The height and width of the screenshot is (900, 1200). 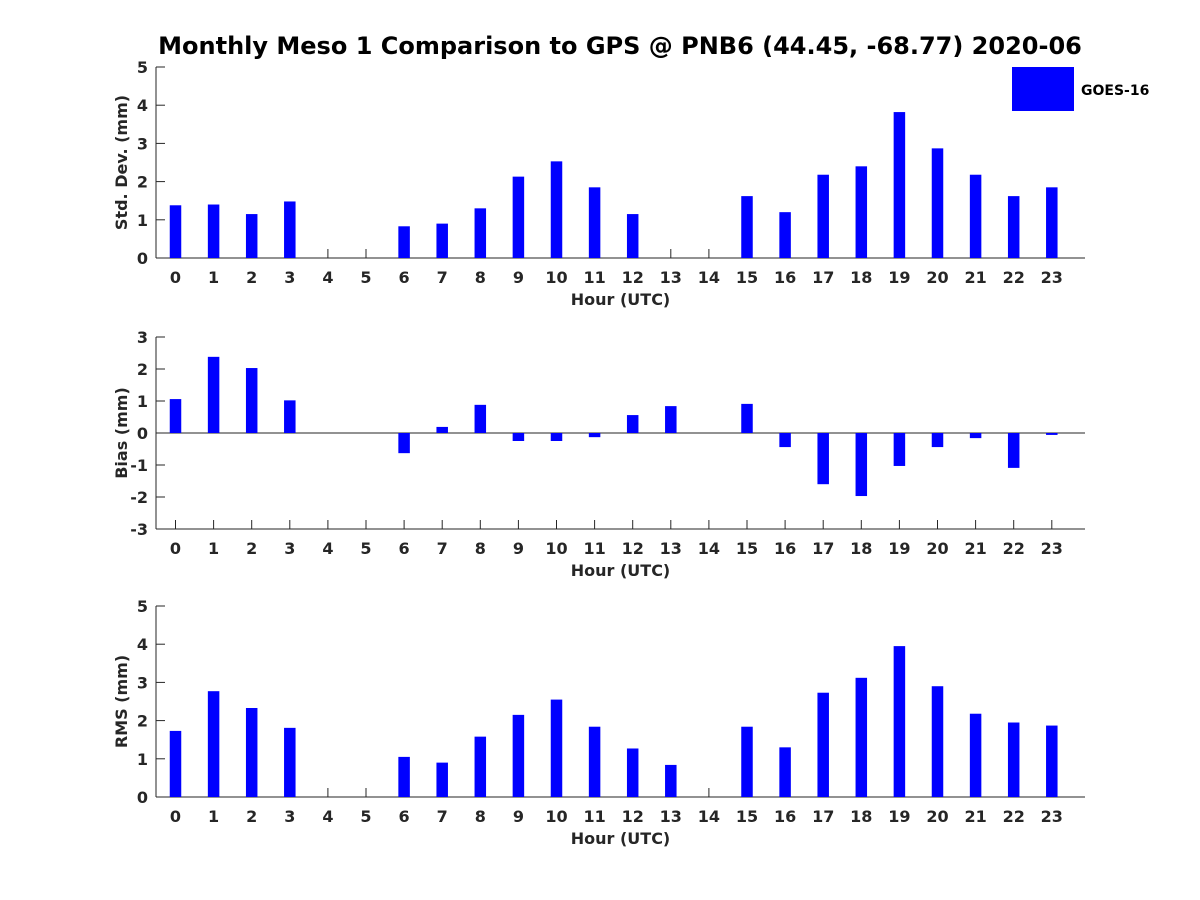 What do you see at coordinates (480, 816) in the screenshot?
I see `rms-x-tick-label: 8` at bounding box center [480, 816].